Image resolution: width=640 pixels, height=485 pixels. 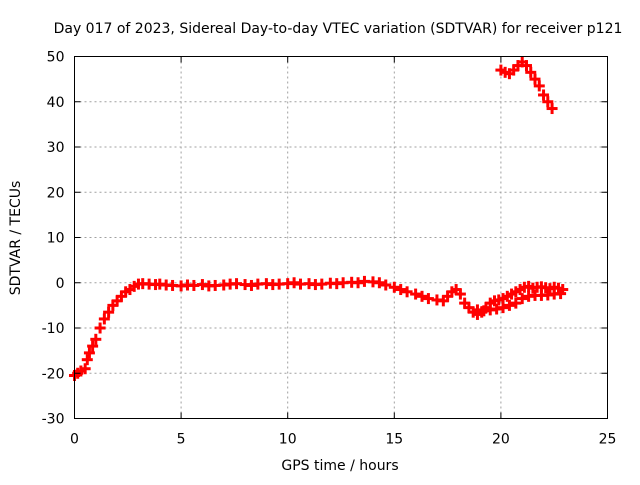 What do you see at coordinates (608, 440) in the screenshot?
I see `x-tick-label: 25` at bounding box center [608, 440].